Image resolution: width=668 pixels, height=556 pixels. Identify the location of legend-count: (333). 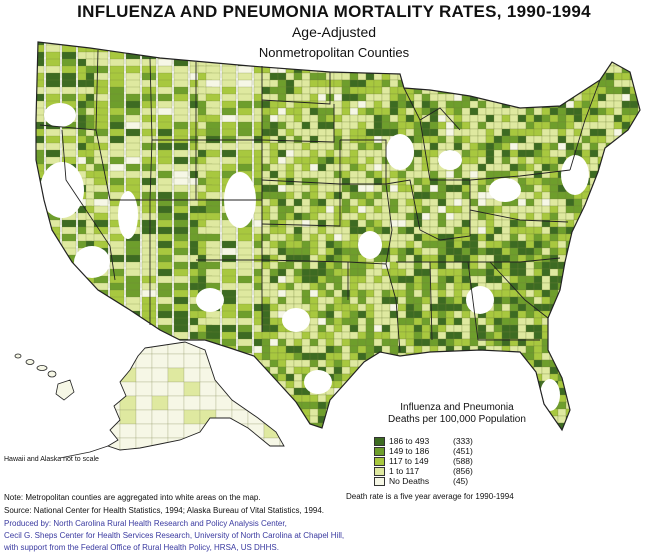
(463, 441).